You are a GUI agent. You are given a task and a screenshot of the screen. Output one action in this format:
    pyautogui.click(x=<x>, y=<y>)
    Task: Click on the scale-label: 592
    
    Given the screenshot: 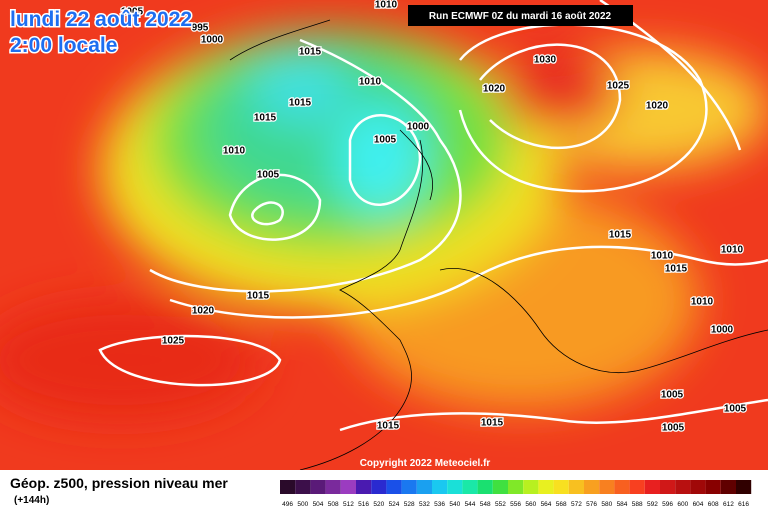 What is the action you would take?
    pyautogui.click(x=652, y=504)
    